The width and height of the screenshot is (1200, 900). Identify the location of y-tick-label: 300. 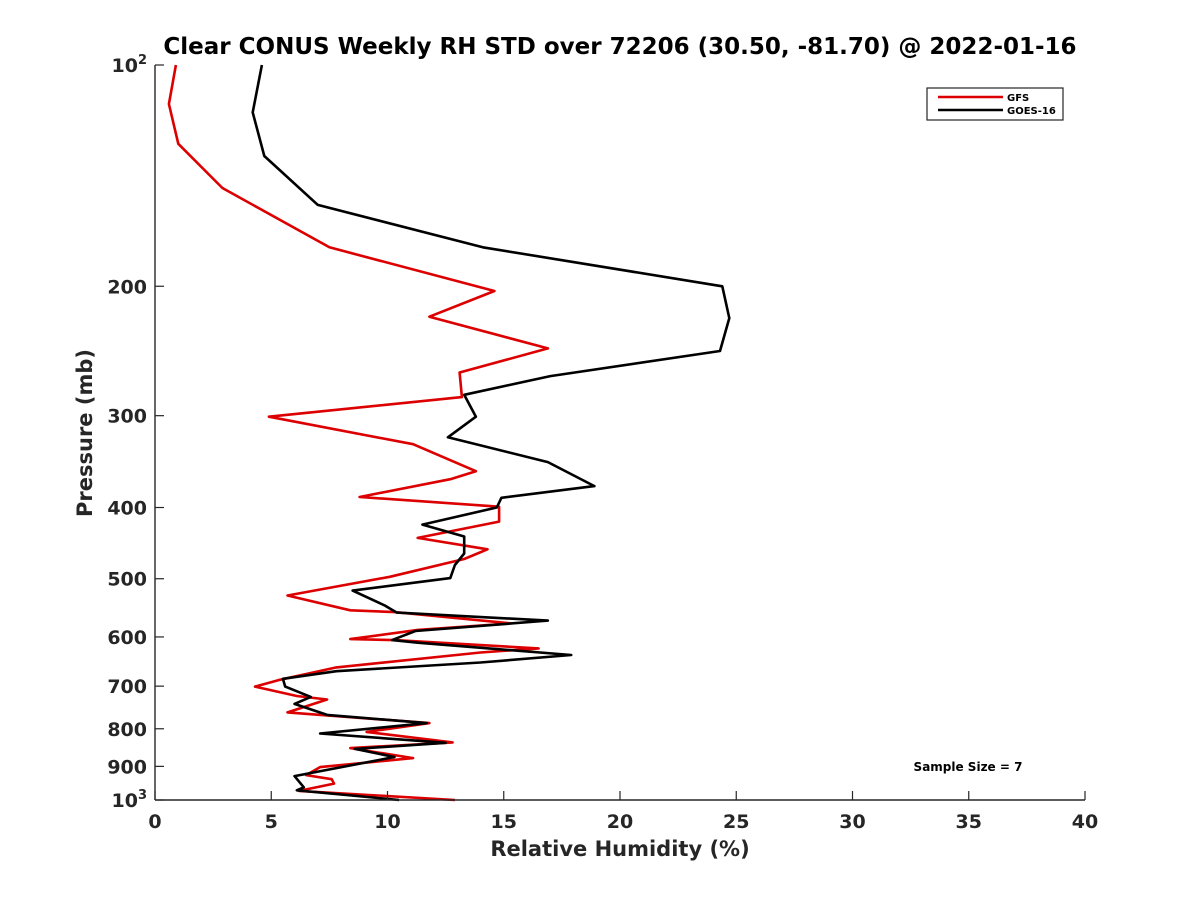
(127, 417).